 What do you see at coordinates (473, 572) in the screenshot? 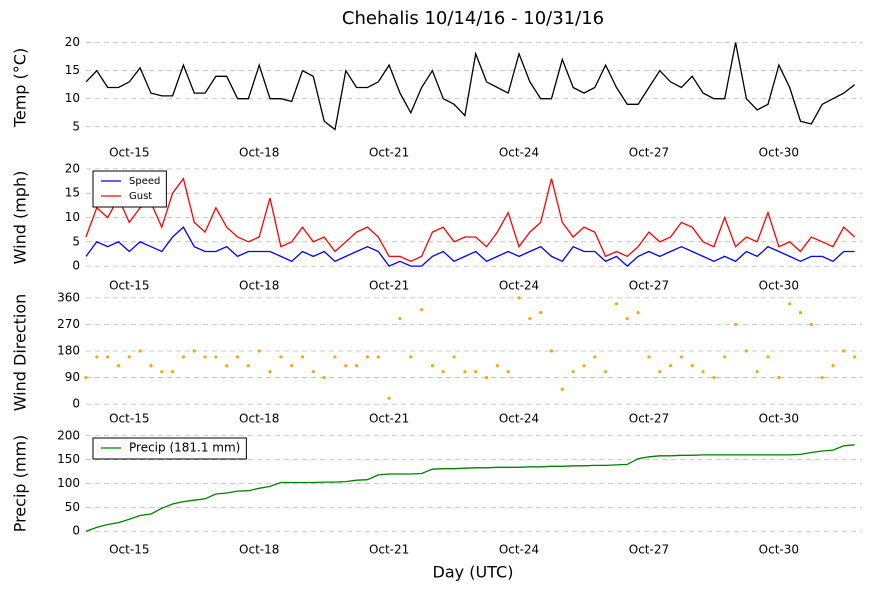
I see `x-axis-label: Day (UTC)` at bounding box center [473, 572].